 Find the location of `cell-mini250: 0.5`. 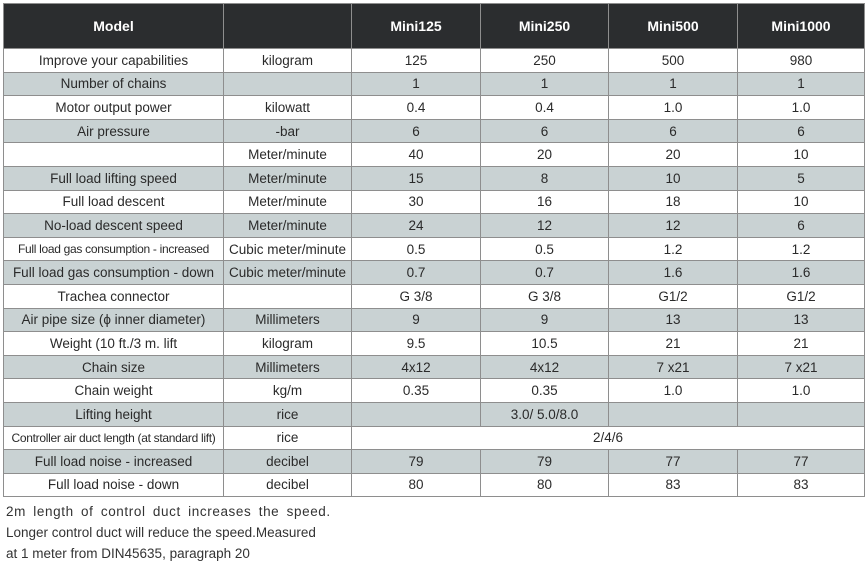

cell-mini250: 0.5 is located at coordinates (544, 249).